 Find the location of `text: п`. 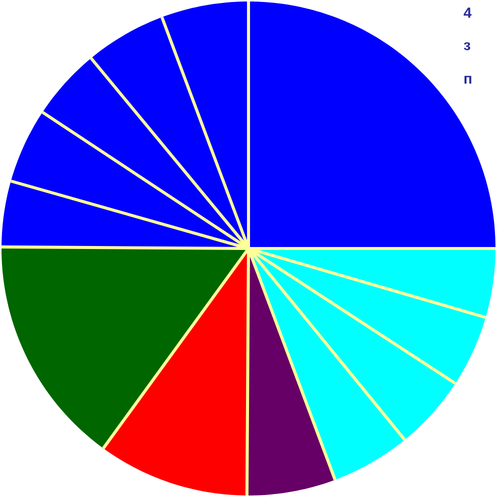

text: п is located at coordinates (468, 80).